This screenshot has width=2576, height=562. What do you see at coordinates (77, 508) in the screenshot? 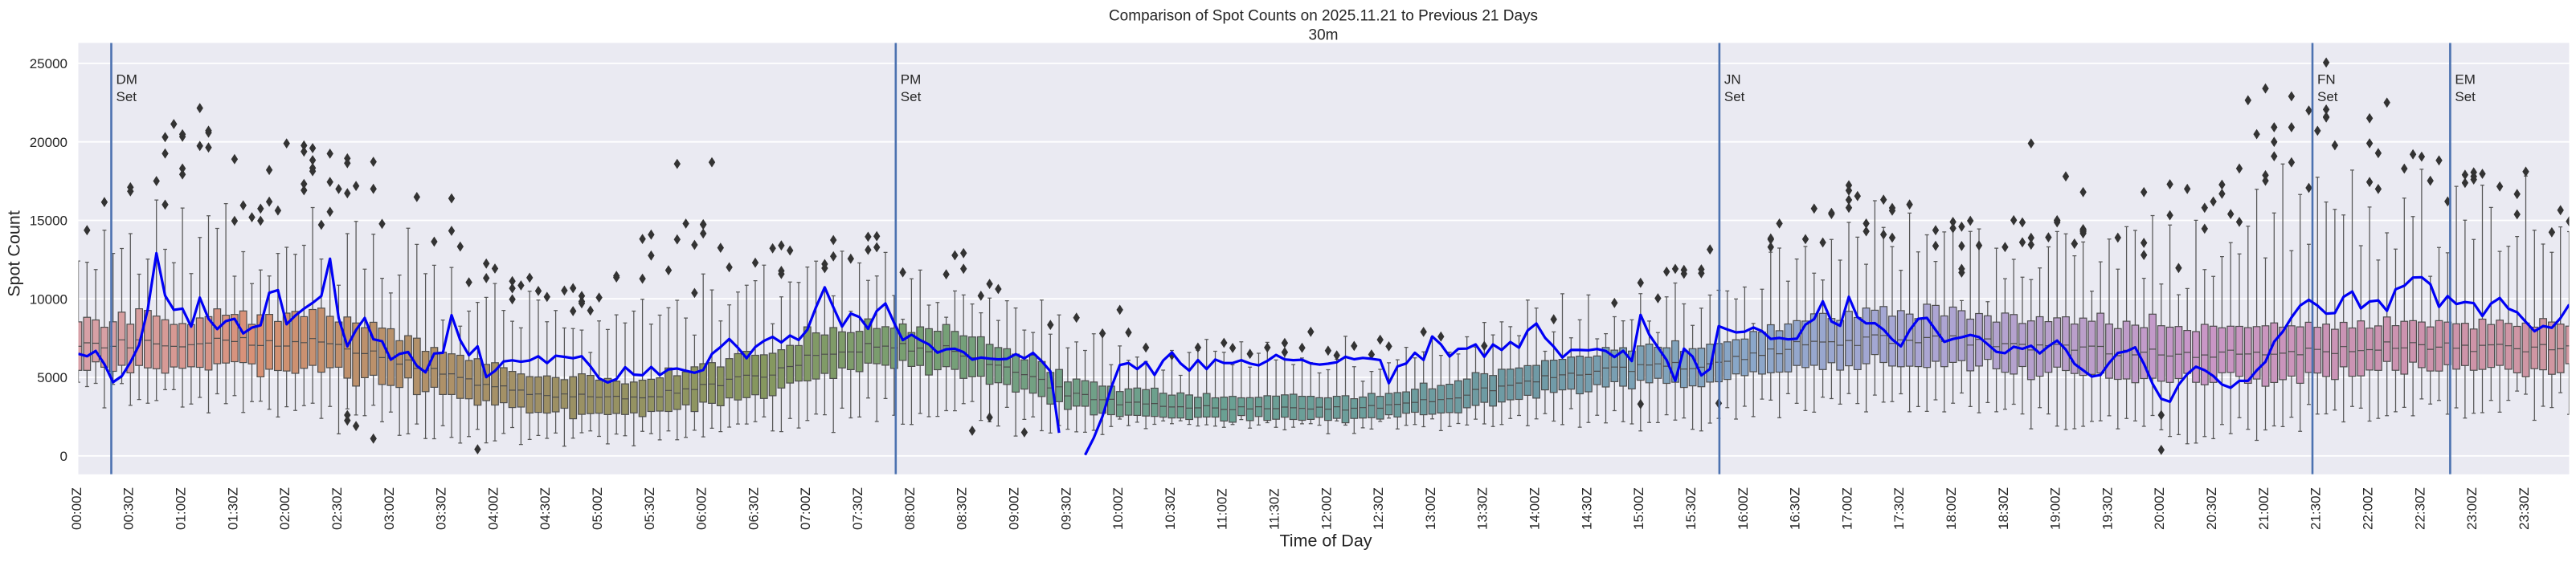
I see `svg-text: 00:00Z` at bounding box center [77, 508].